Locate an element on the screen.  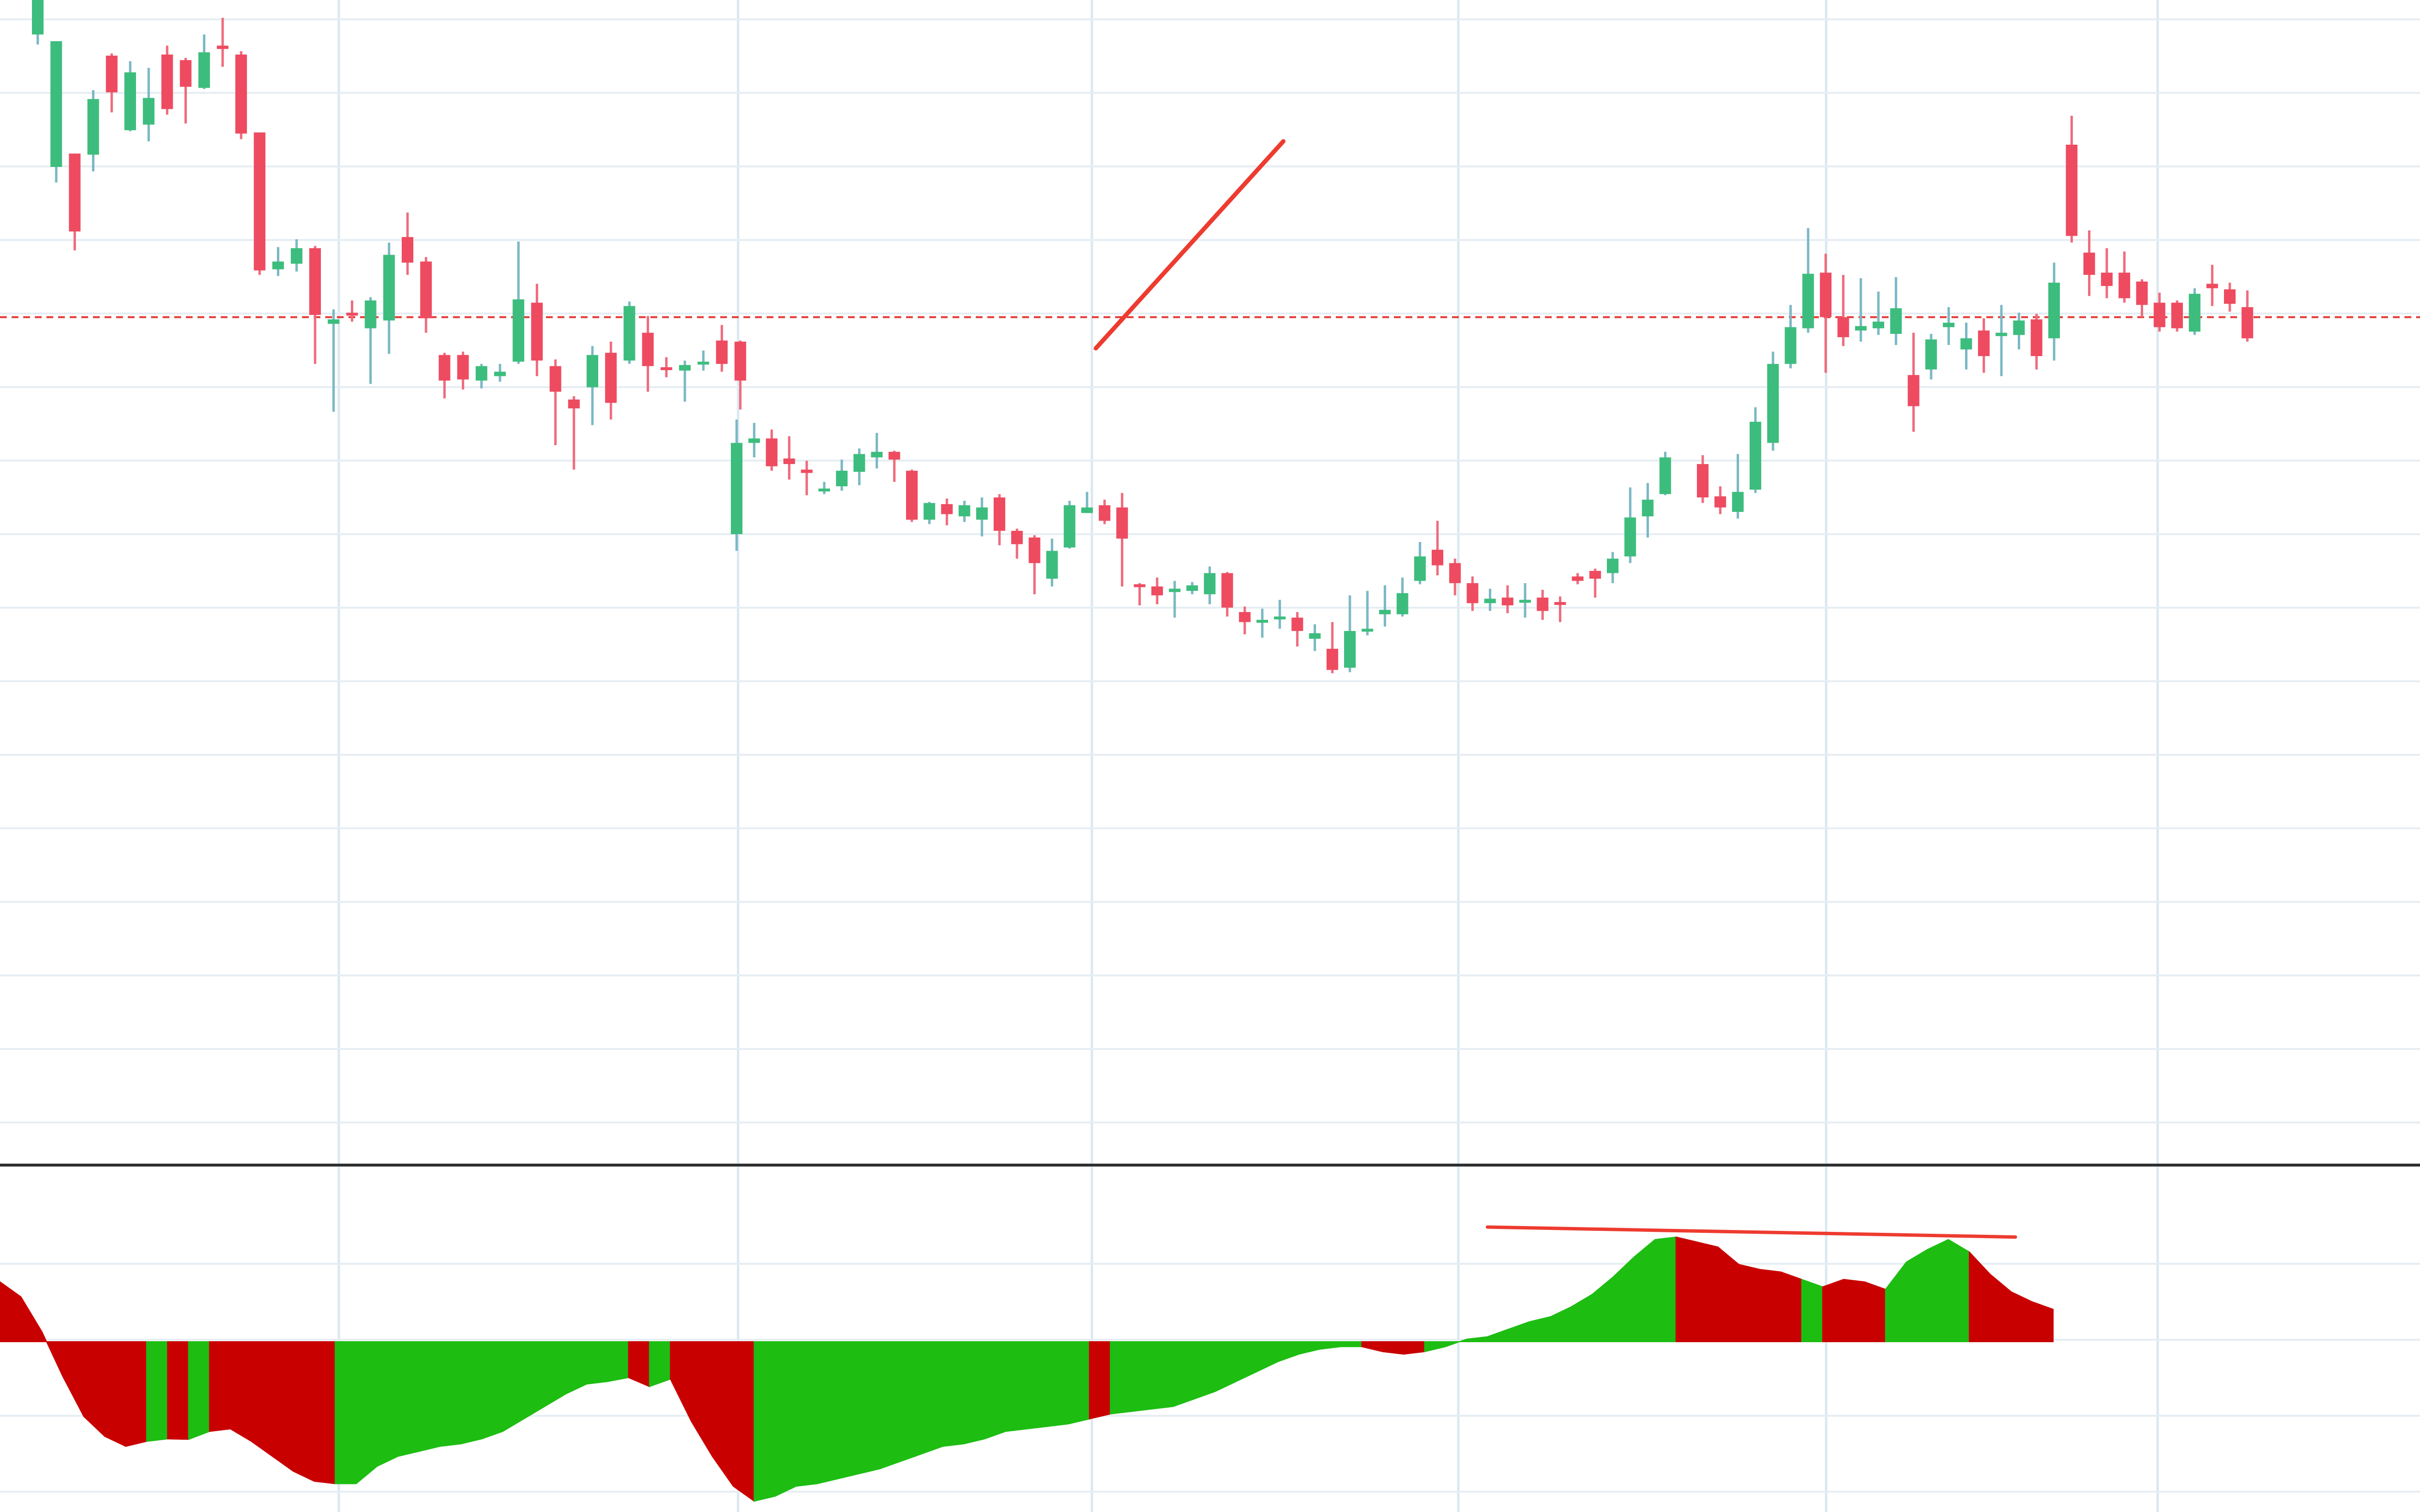
oscillator-trendline is located at coordinates (1751, 1232).